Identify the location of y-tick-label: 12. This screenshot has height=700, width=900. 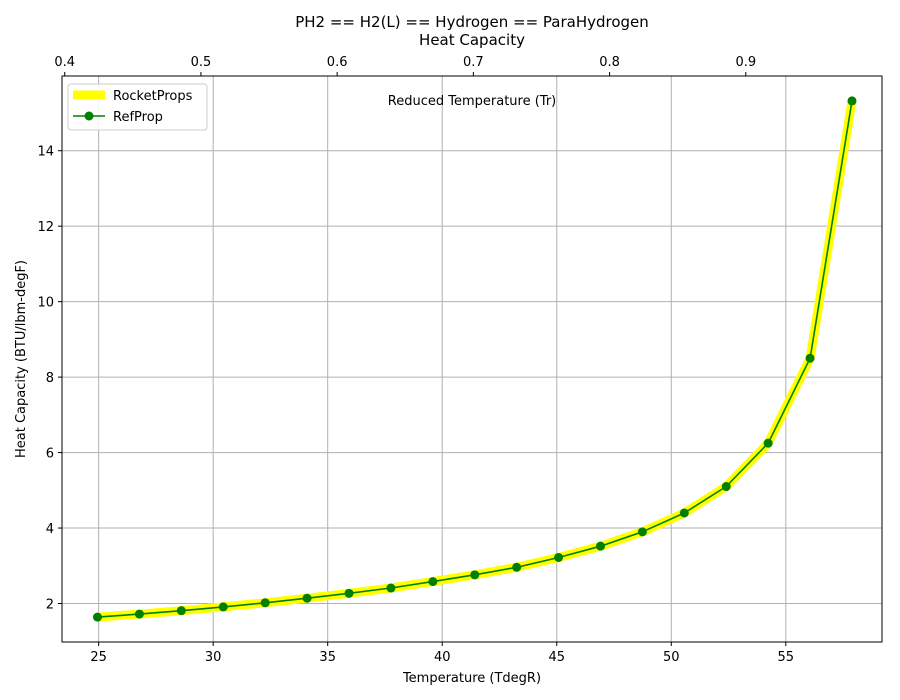
(45, 227).